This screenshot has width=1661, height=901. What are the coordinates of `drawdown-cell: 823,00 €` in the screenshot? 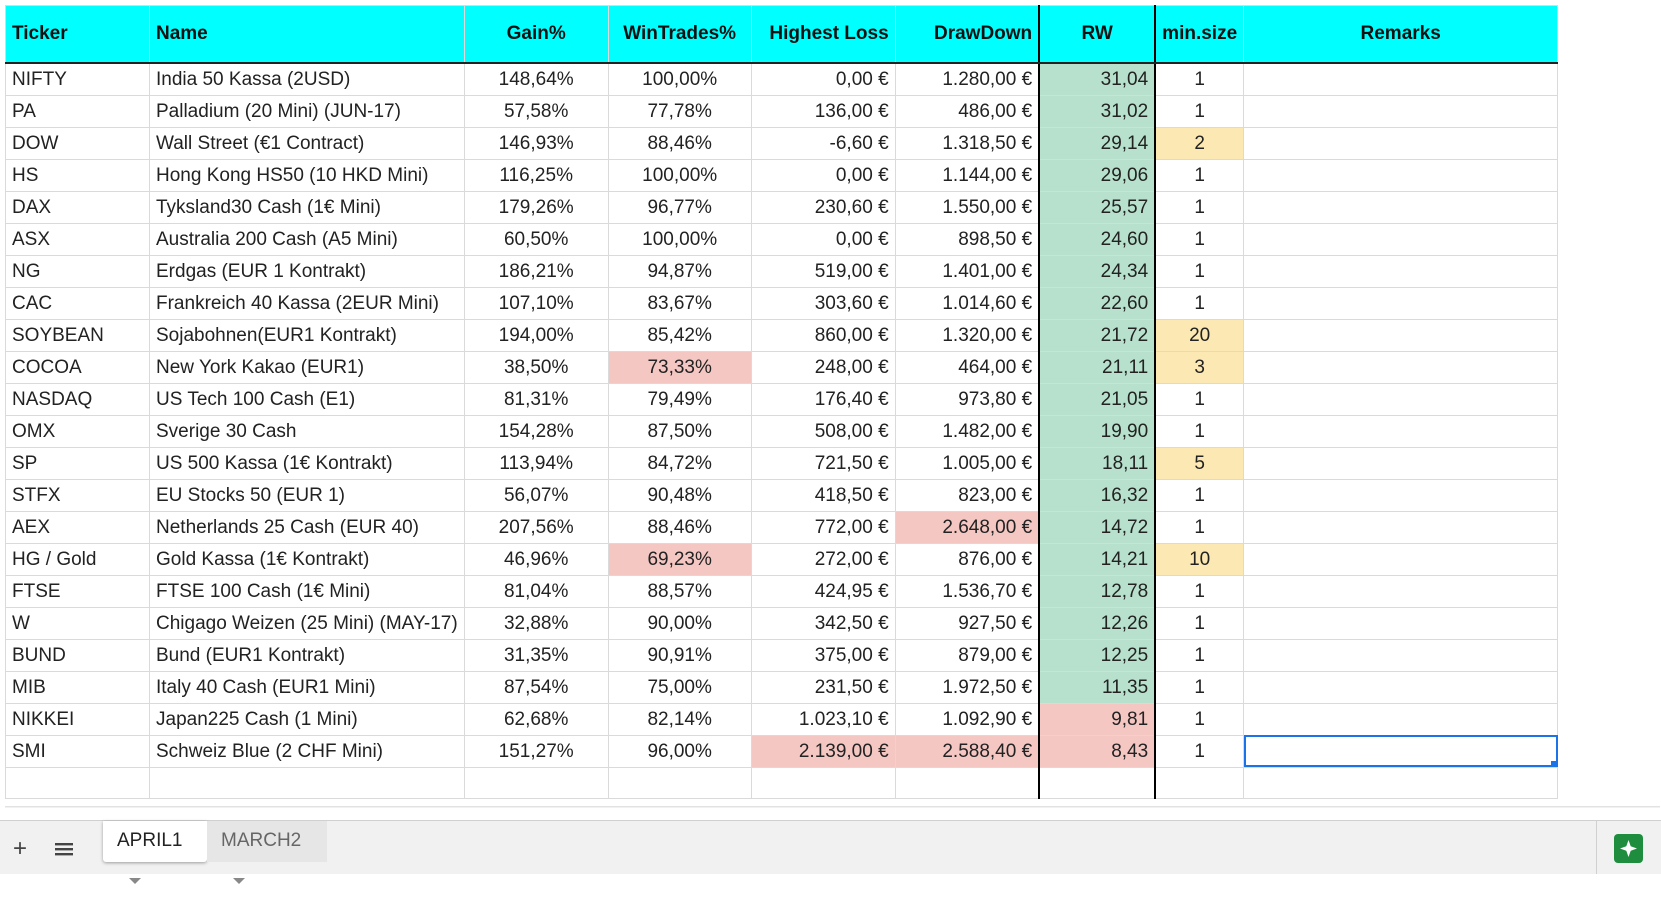 It's located at (967, 495).